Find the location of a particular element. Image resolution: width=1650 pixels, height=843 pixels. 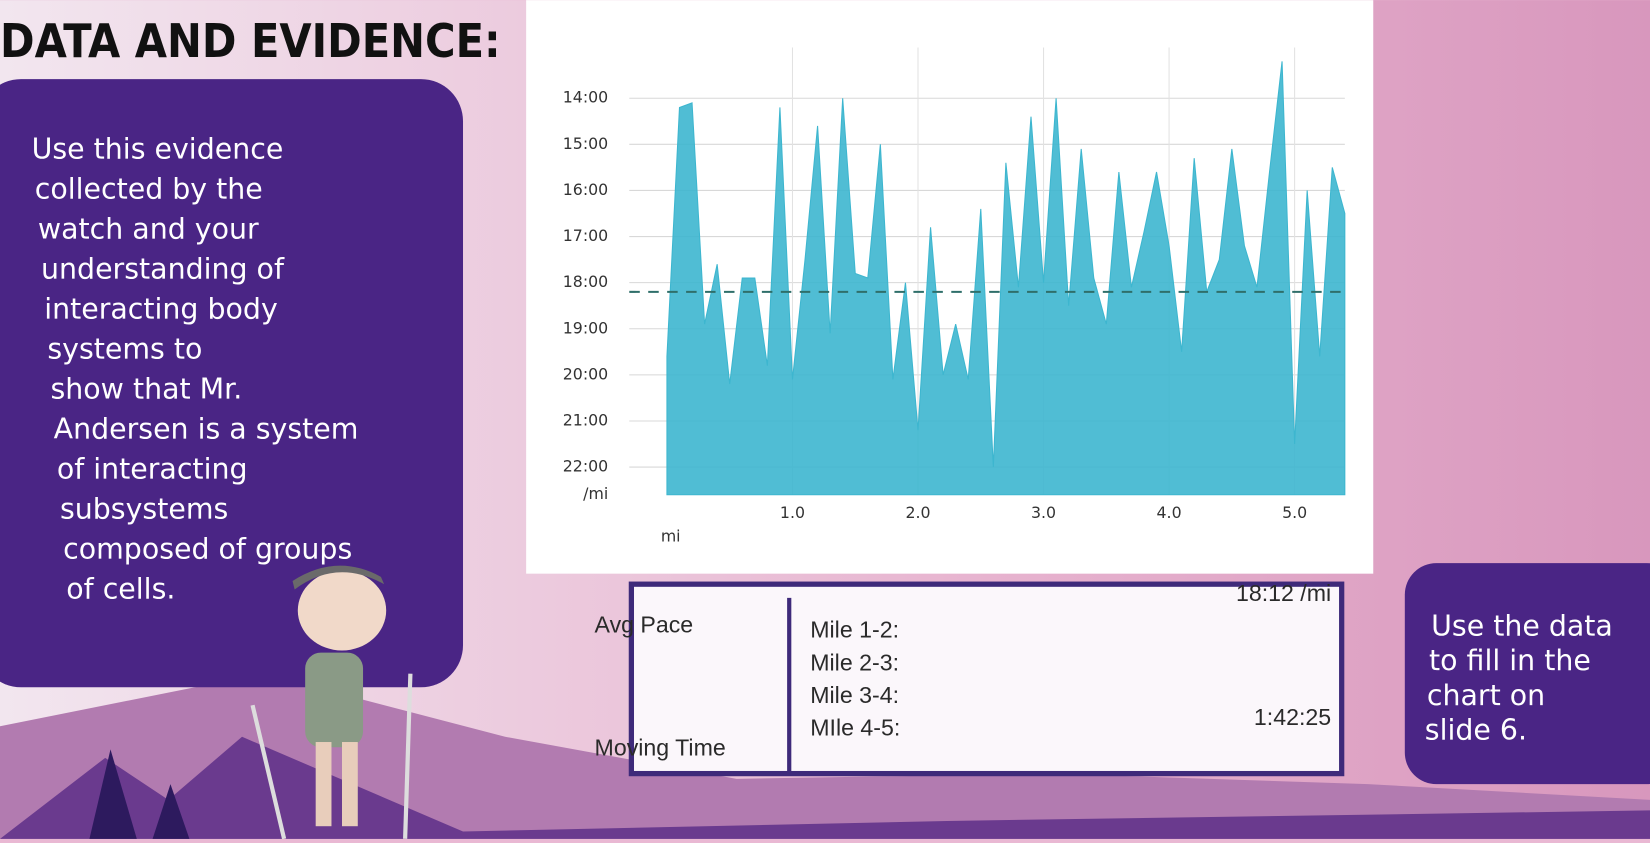

evidence-line: understanding of is located at coordinates (163, 269).